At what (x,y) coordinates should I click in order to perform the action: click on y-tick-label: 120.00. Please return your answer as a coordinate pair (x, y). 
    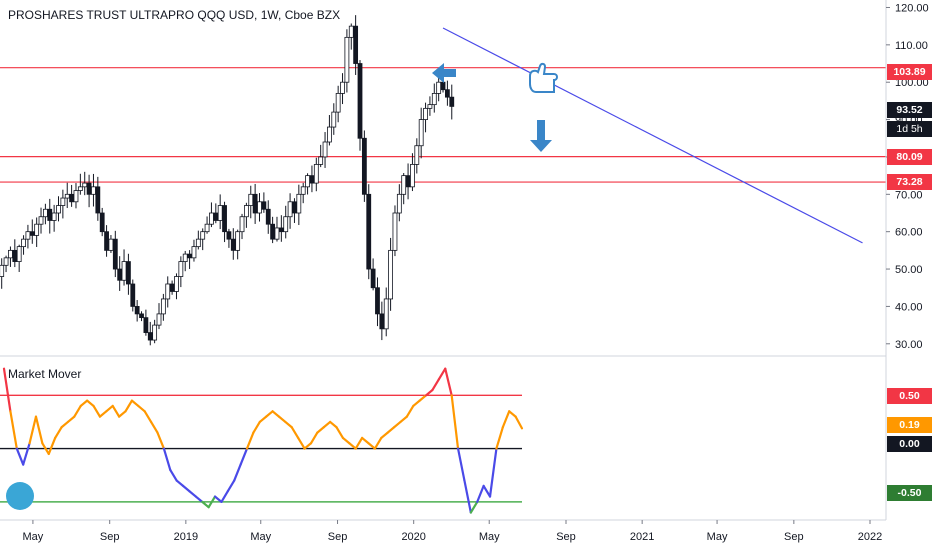
    Looking at the image, I should click on (912, 8).